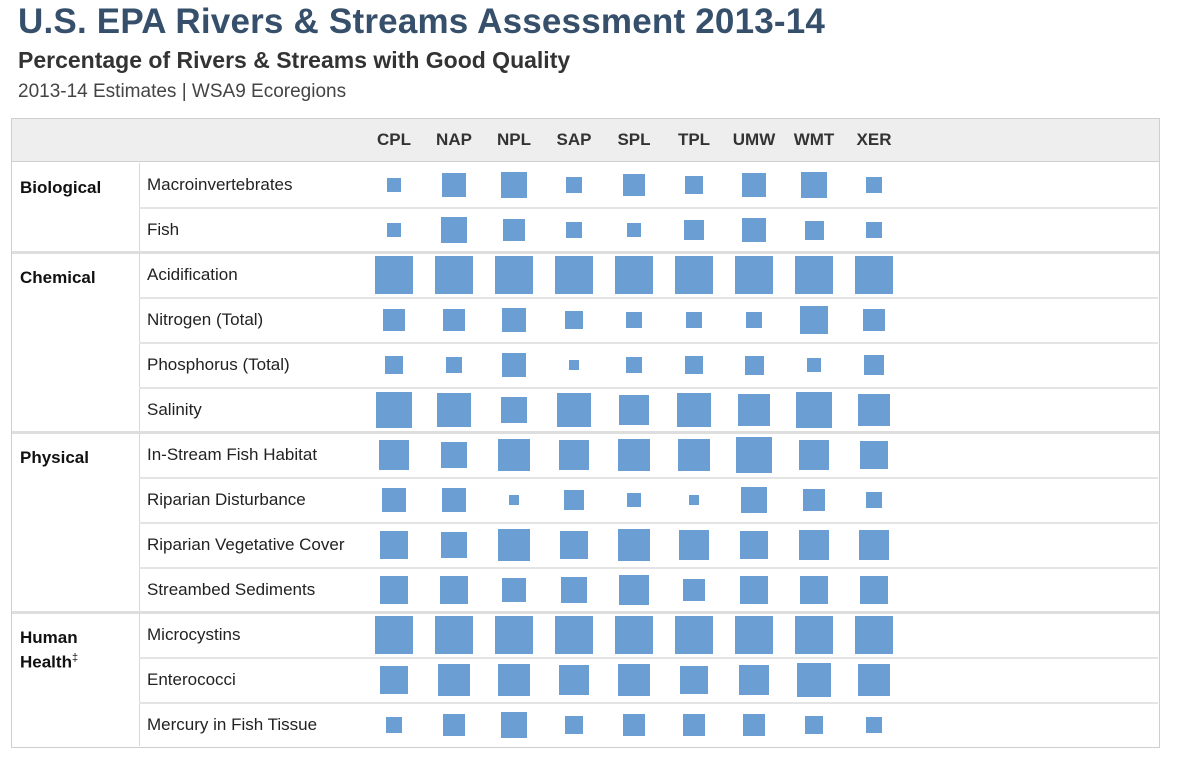 Image resolution: width=1184 pixels, height=759 pixels. Describe the element at coordinates (58, 277) in the screenshot. I see `group-label-chemical: Chemical` at that location.